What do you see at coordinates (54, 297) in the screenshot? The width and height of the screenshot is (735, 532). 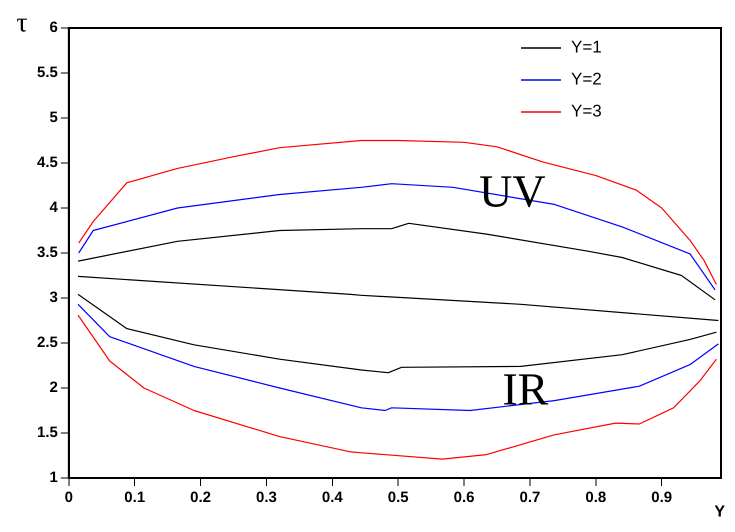 I see `y-tick-label: 3` at bounding box center [54, 297].